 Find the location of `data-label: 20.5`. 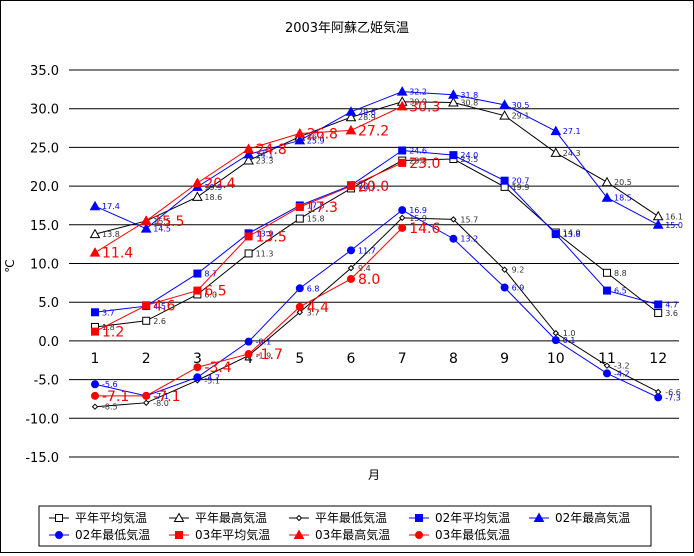

data-label: 20.5 is located at coordinates (623, 182).